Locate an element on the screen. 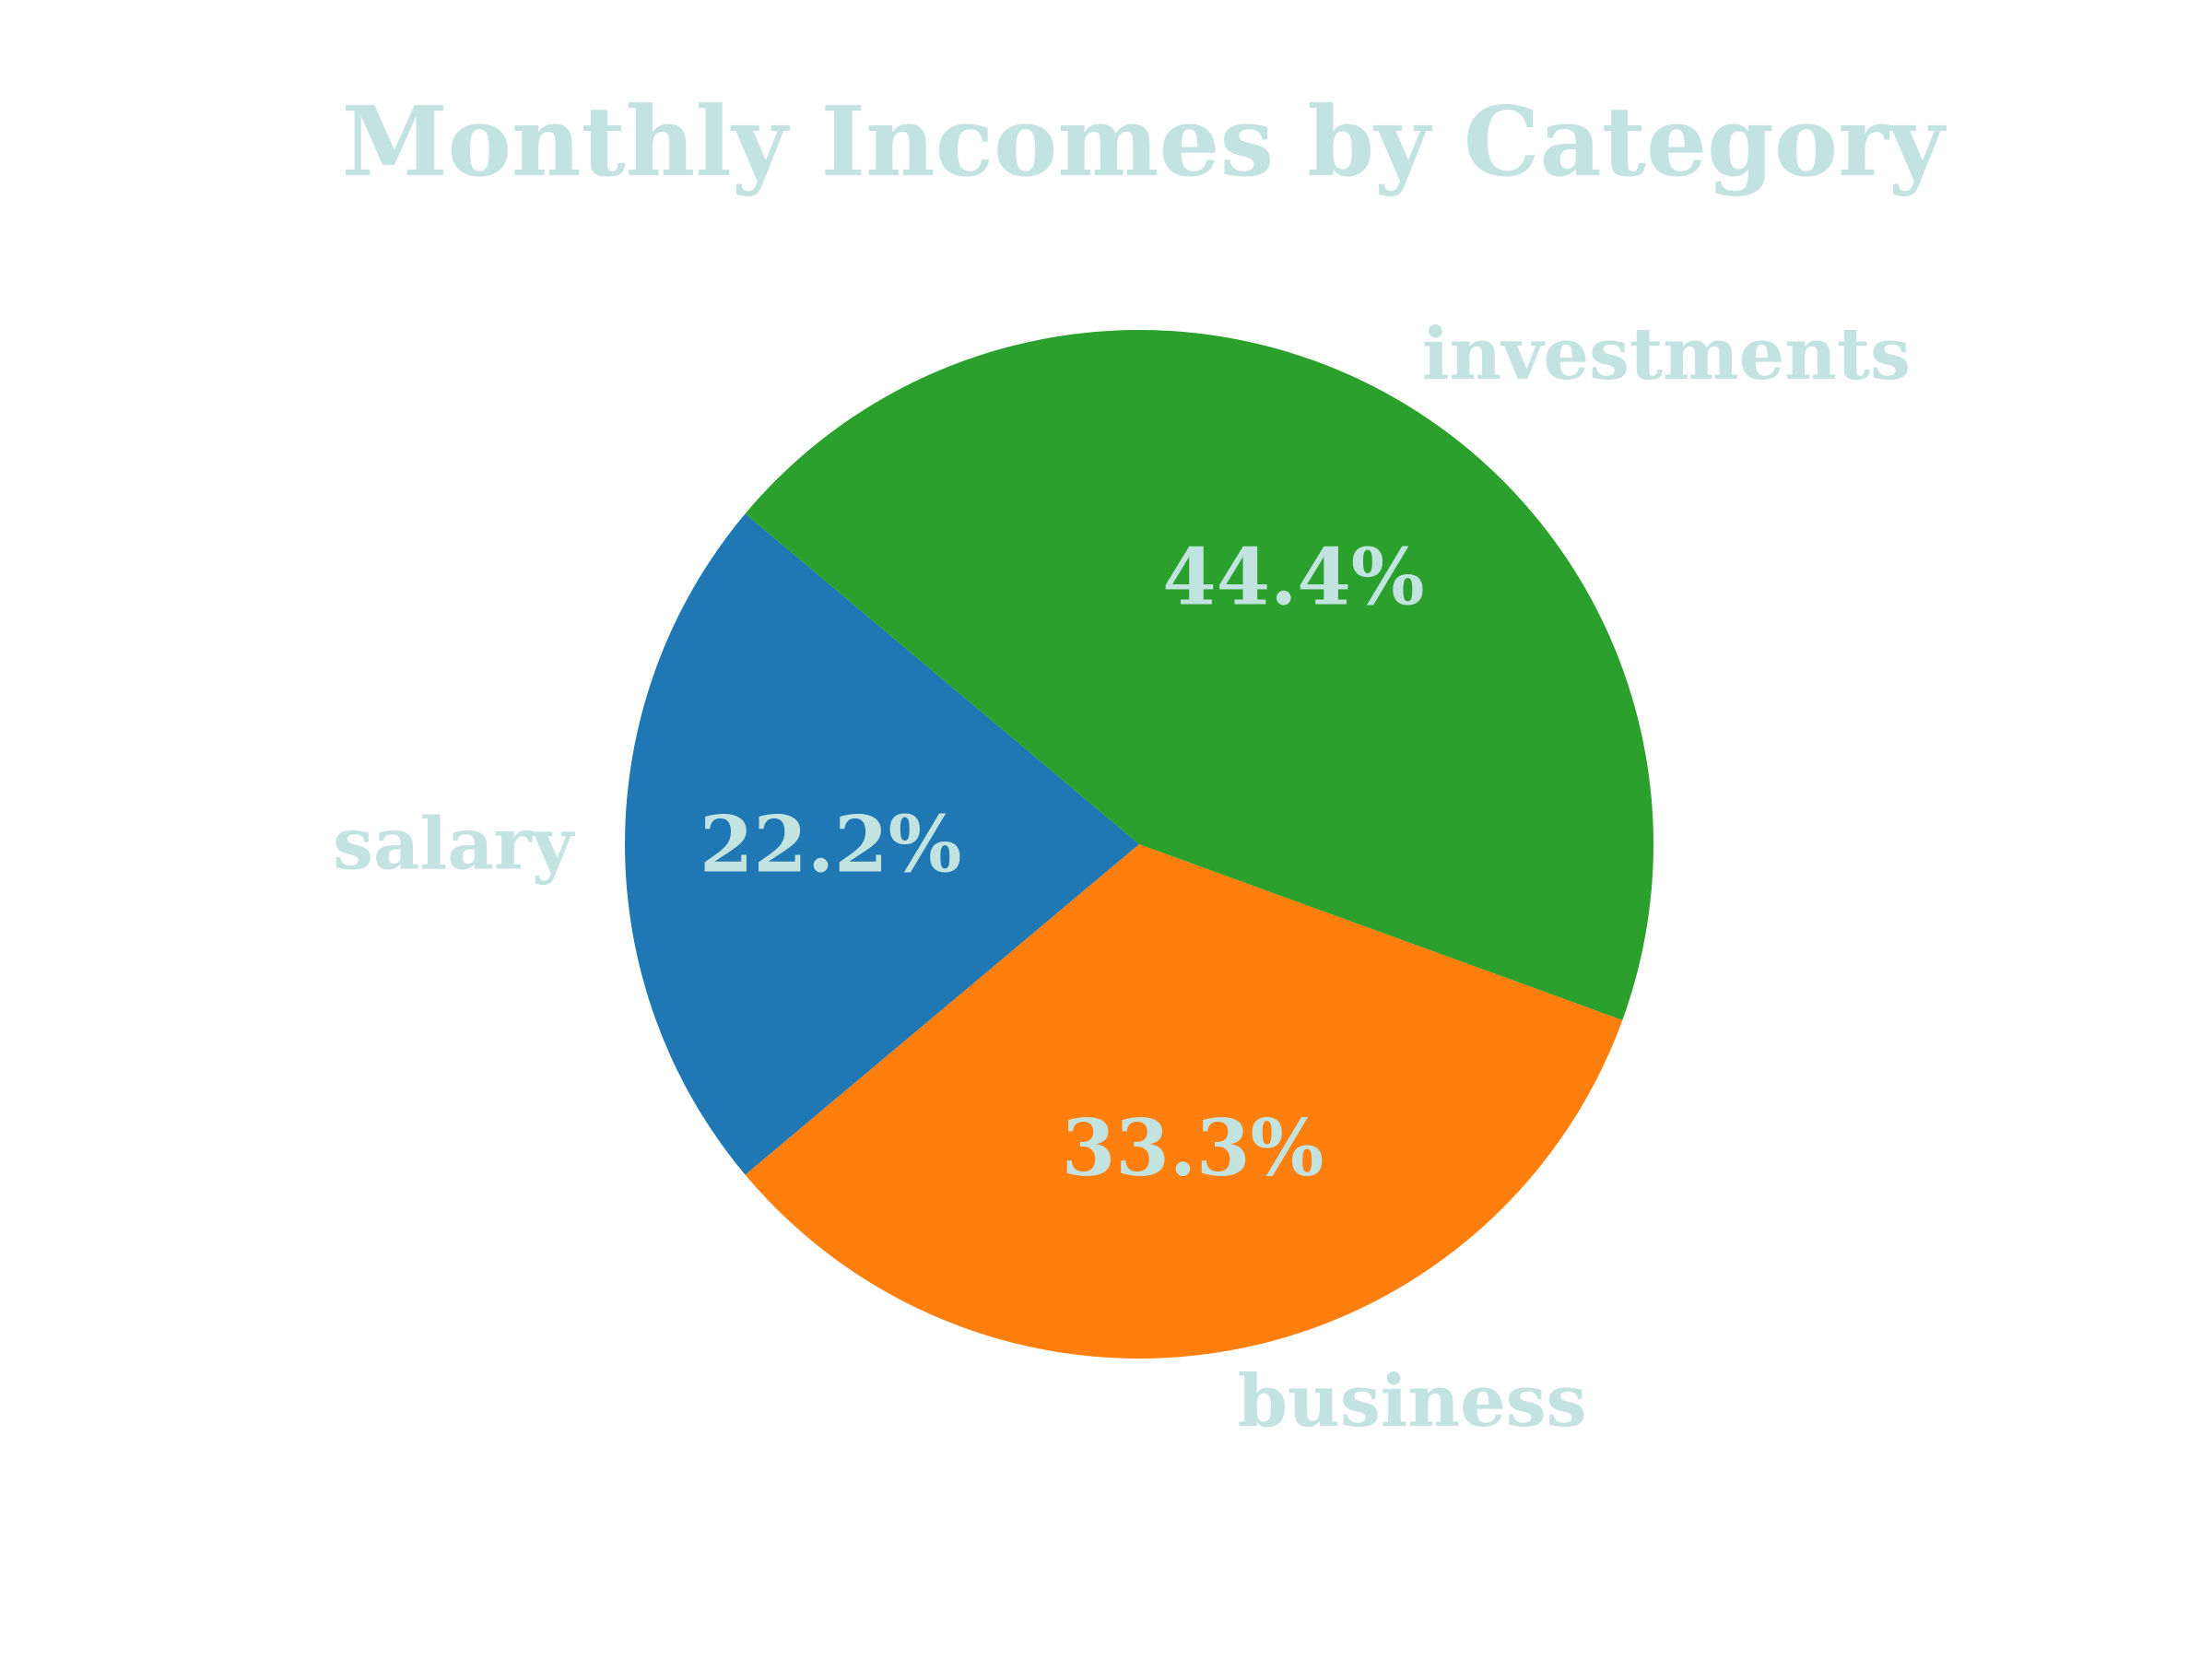  percent-label-business: 33.3% is located at coordinates (1193, 1148).